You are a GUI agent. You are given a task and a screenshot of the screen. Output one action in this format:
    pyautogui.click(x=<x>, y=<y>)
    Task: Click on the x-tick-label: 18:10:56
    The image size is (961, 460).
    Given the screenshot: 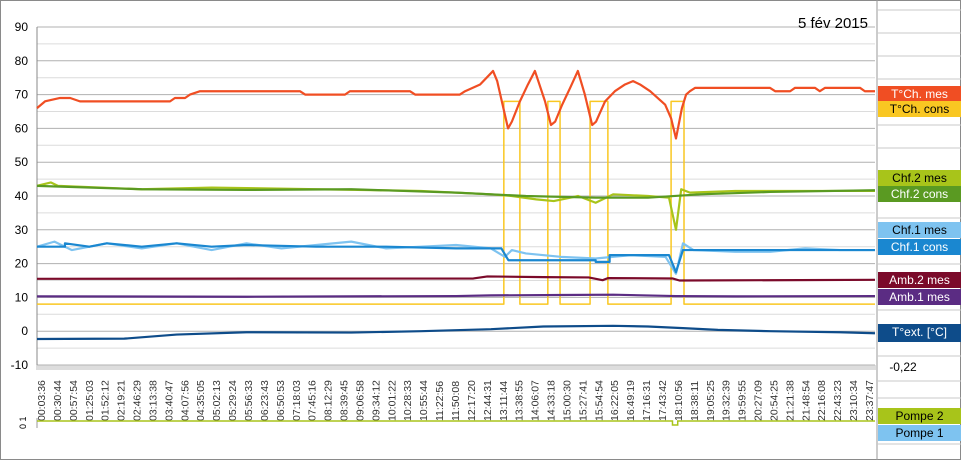 What is the action you would take?
    pyautogui.click(x=679, y=400)
    